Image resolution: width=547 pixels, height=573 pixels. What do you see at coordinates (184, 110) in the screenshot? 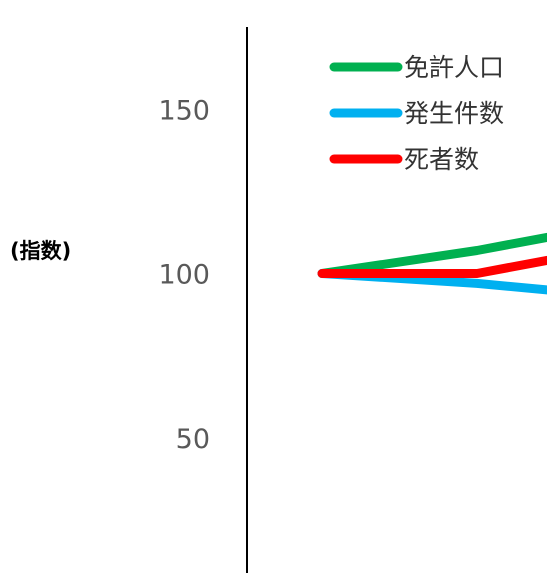
I see `y-tick-label: 150` at bounding box center [184, 110].